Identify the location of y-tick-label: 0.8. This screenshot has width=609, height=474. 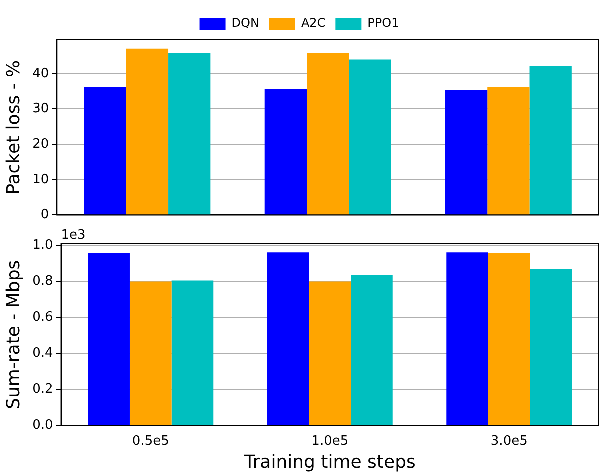
(43, 282).